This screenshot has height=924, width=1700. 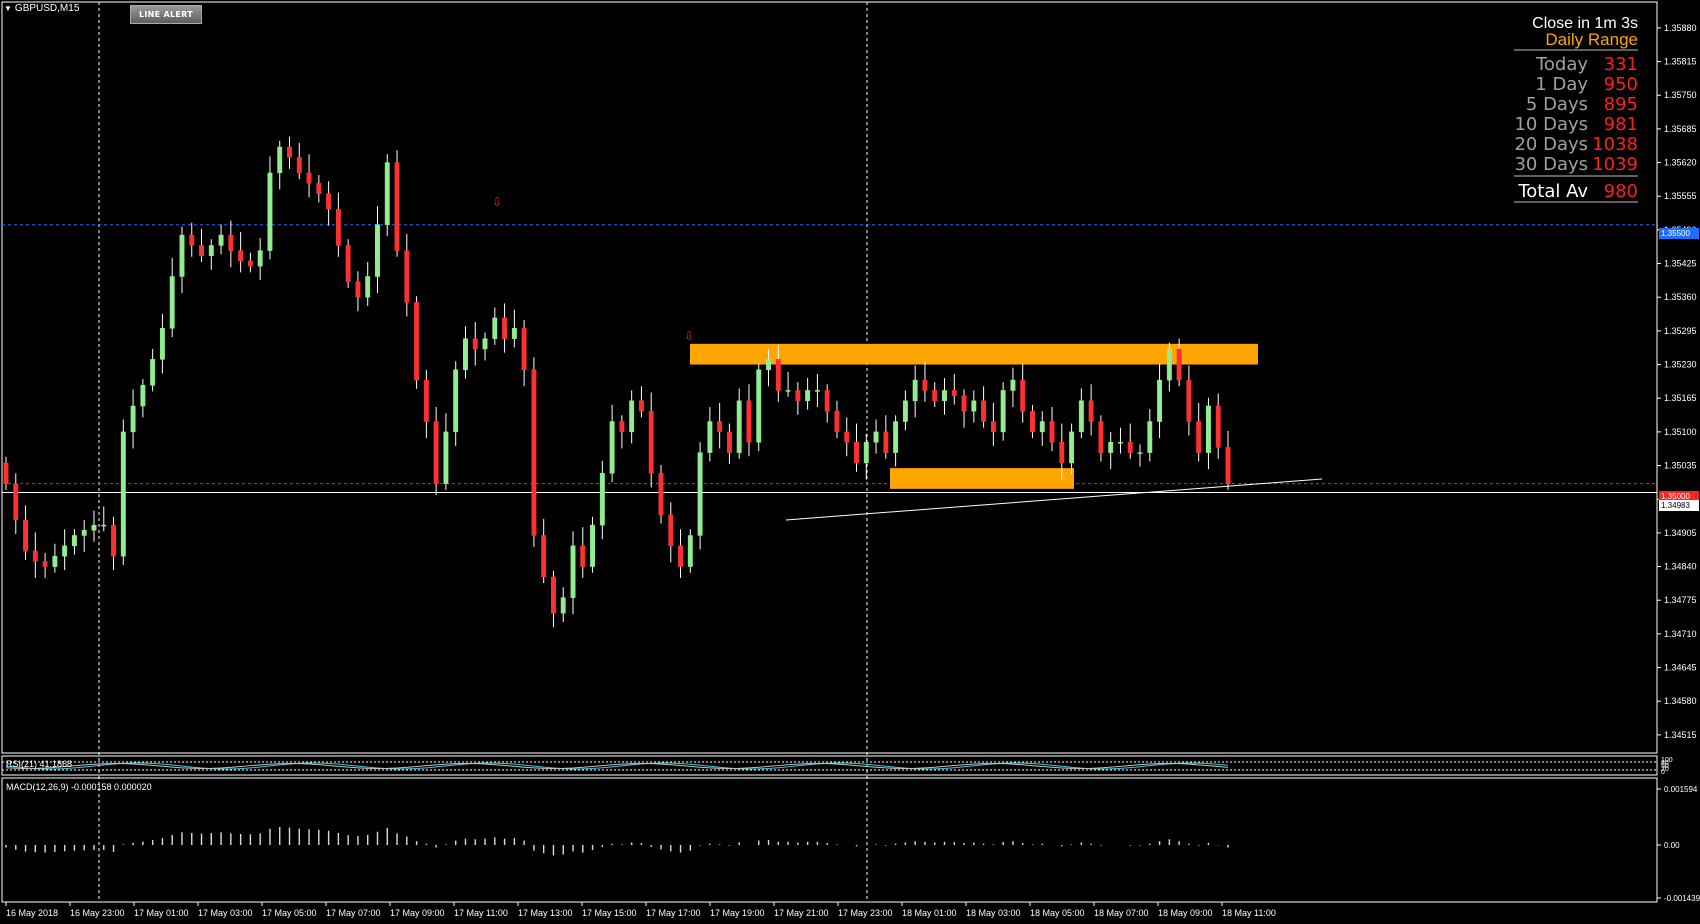 What do you see at coordinates (97, 913) in the screenshot?
I see `time-axis-label: 16 May 23:00` at bounding box center [97, 913].